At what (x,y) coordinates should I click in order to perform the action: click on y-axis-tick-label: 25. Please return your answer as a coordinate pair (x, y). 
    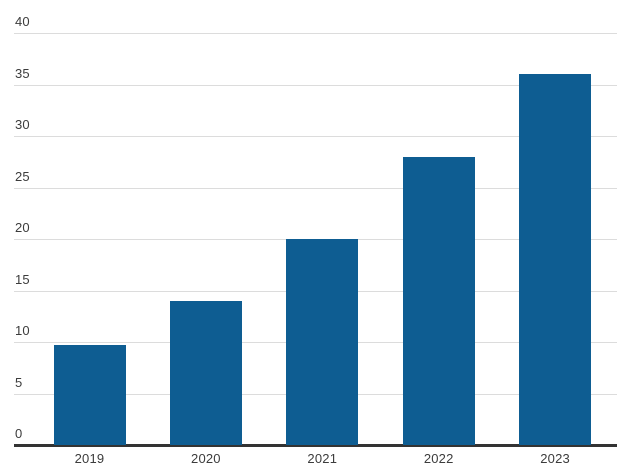
    Looking at the image, I should click on (22, 176).